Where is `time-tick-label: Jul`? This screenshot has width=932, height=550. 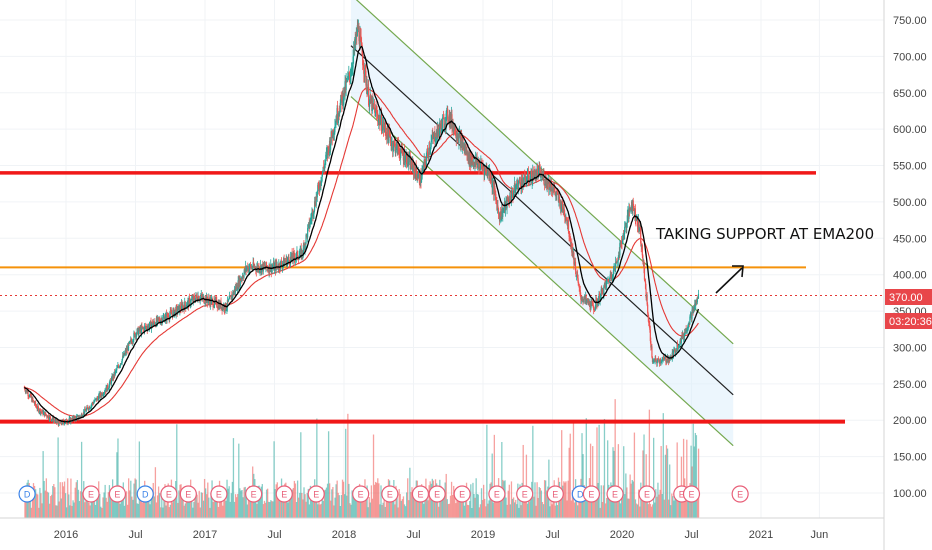 time-tick-label: Jul is located at coordinates (135, 535).